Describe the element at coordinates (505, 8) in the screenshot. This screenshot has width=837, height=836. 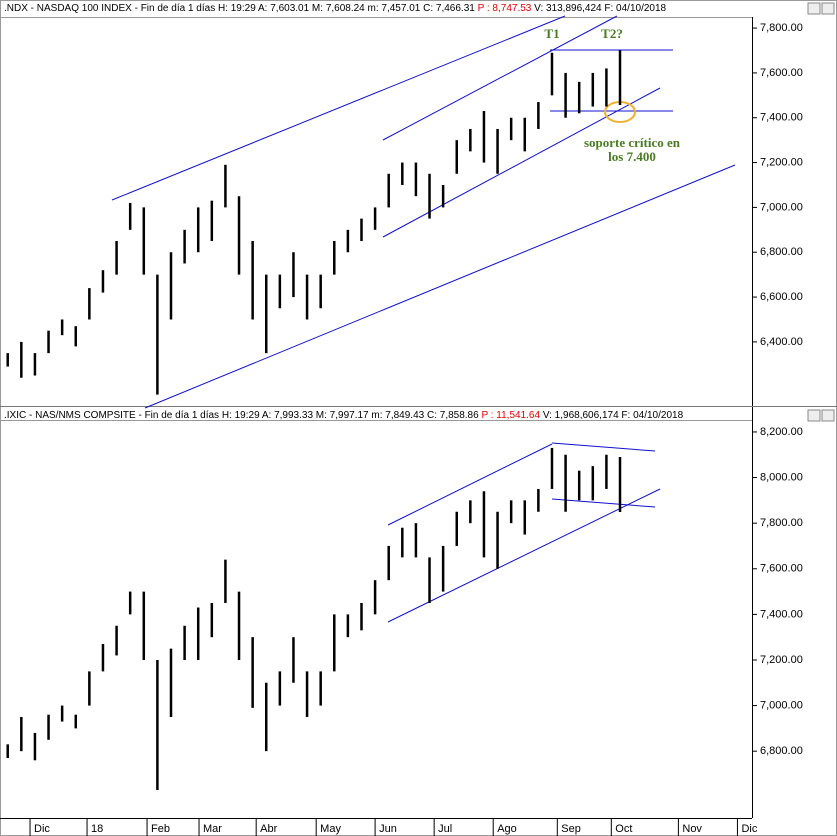
I see `header-p: P : 8,747.53` at that location.